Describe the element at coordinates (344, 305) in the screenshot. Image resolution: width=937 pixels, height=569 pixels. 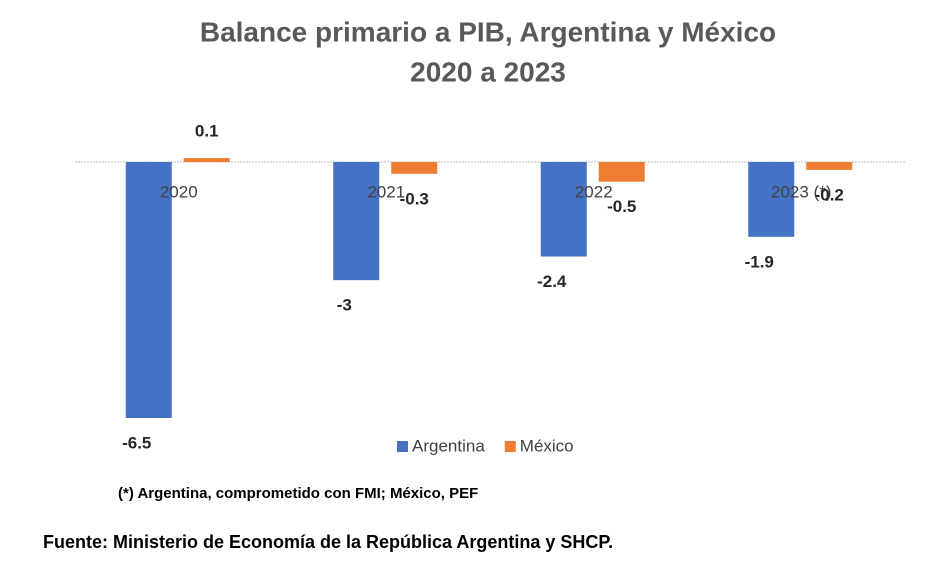
I see `data-label: -3` at that location.